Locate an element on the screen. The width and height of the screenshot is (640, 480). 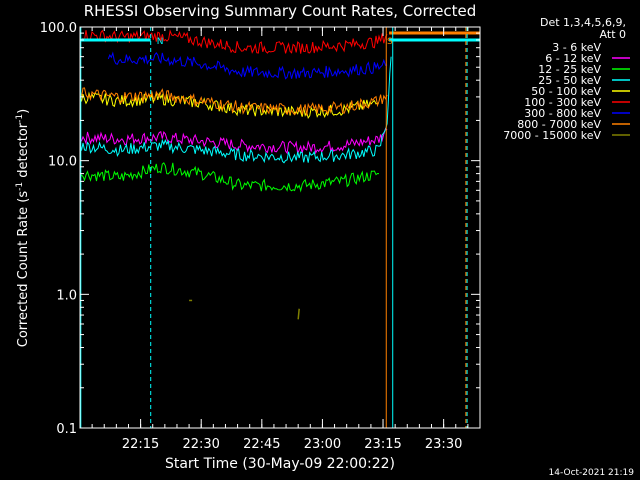
y-tick-label: 100.0 is located at coordinates (58, 28).